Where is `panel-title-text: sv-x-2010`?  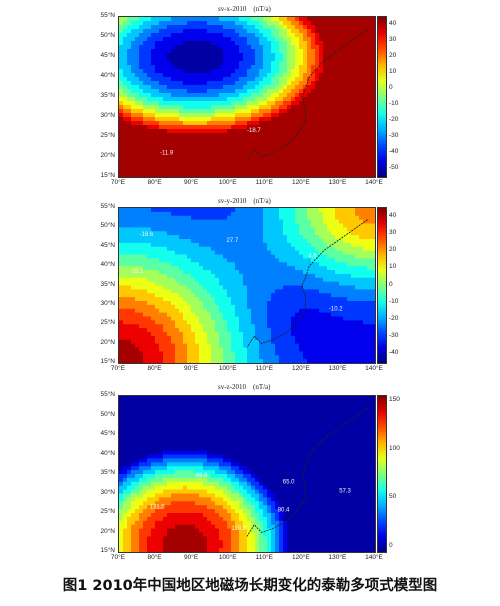 panel-title-text: sv-x-2010 is located at coordinates (232, 9).